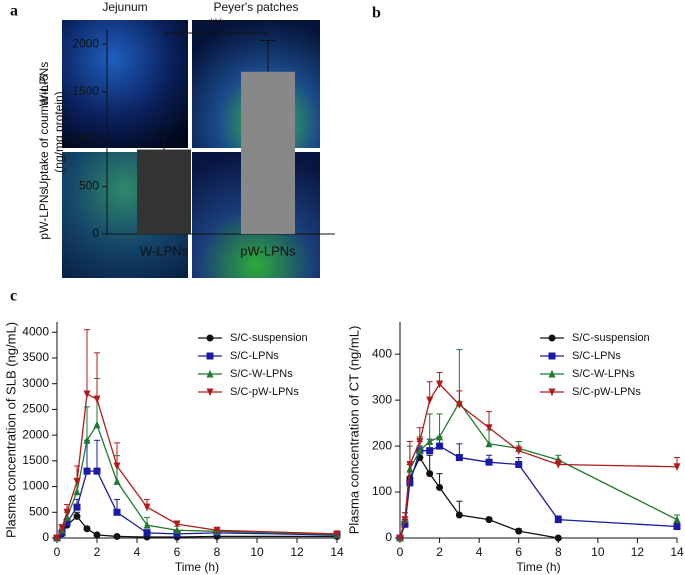  I want to click on significance-label: ***, so click(216, 23).